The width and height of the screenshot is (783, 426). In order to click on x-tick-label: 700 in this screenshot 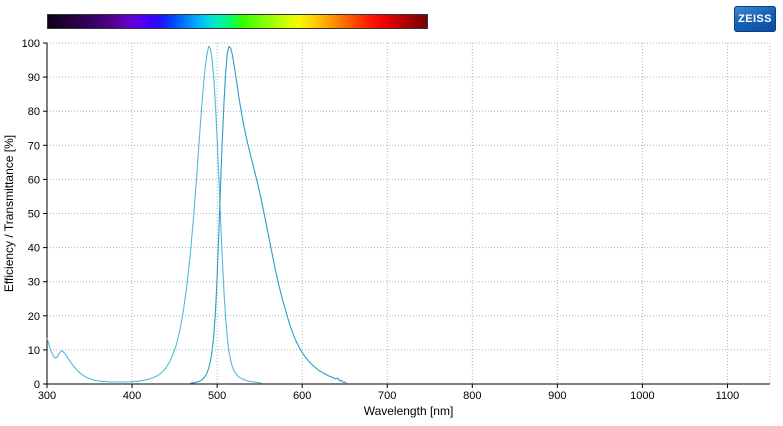, I will do `click(387, 396)`.